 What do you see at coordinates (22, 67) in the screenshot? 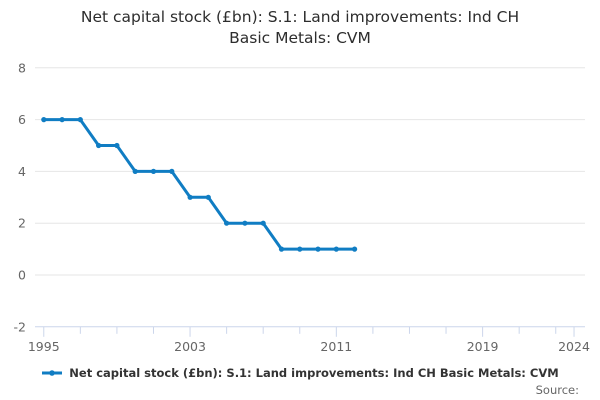
I see `y-tick-label: 8` at bounding box center [22, 67].